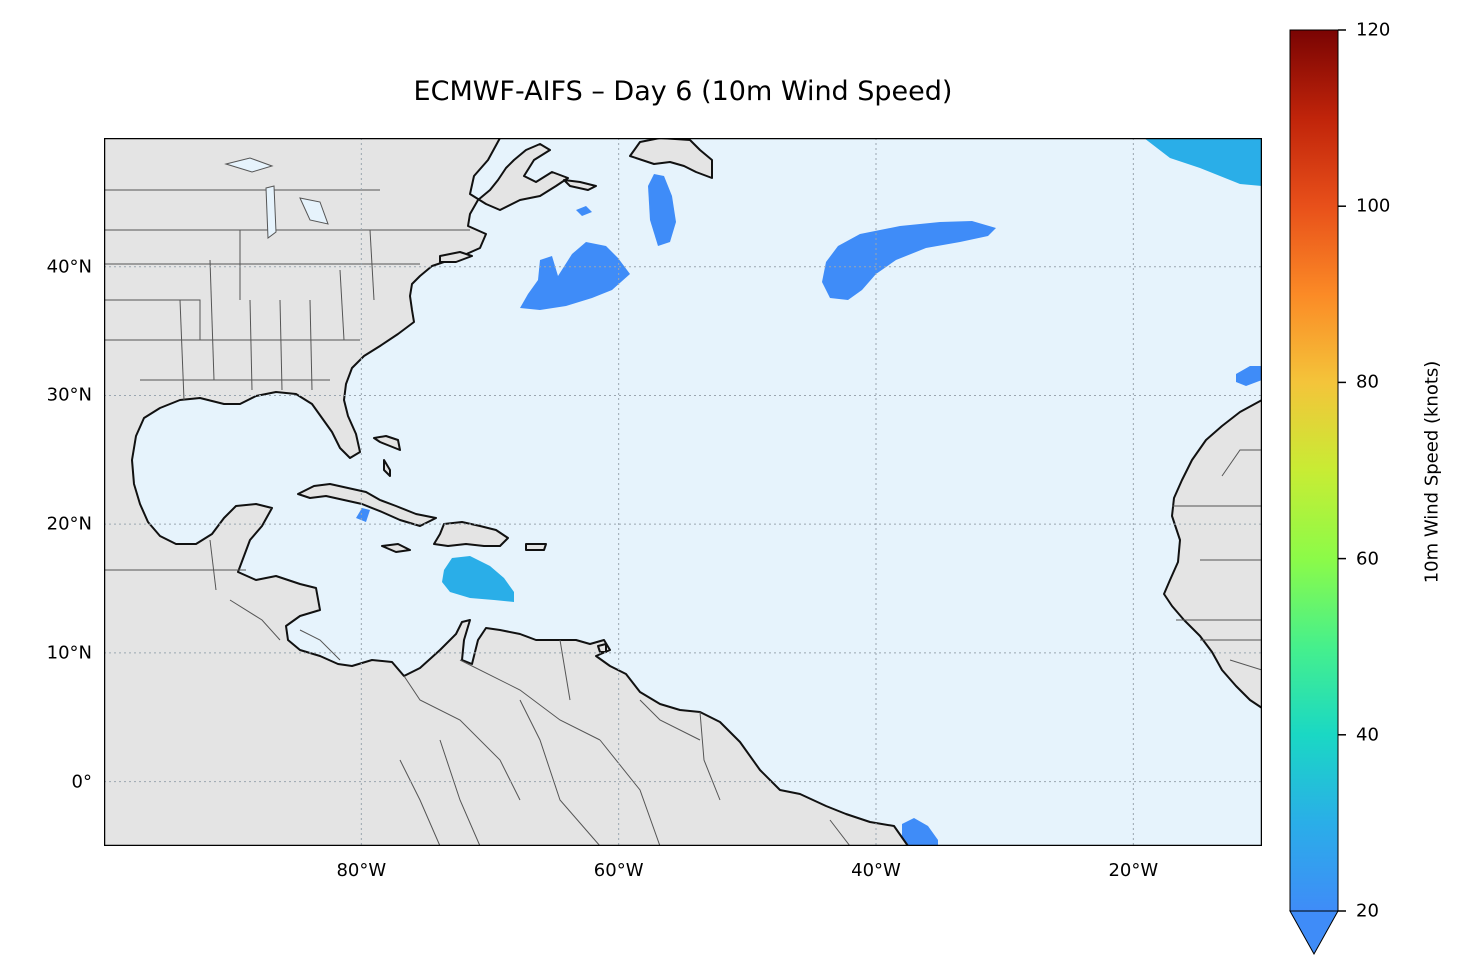 The height and width of the screenshot is (974, 1467). Describe the element at coordinates (249, 165) in the screenshot. I see `lake-superior` at that location.